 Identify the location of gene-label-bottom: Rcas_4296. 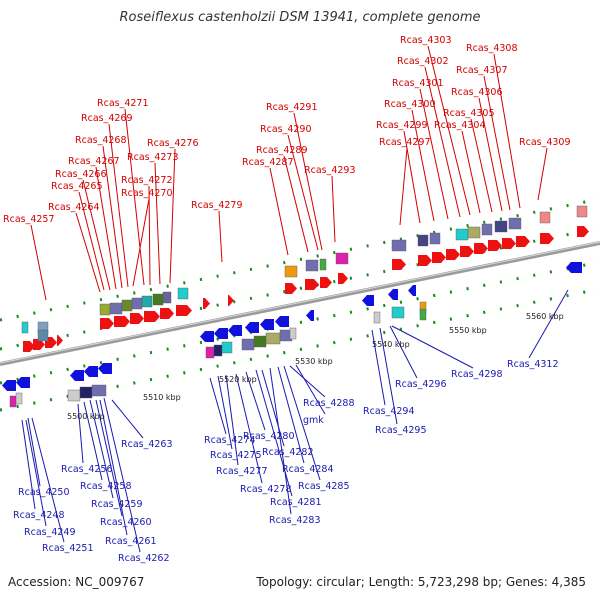
(421, 384).